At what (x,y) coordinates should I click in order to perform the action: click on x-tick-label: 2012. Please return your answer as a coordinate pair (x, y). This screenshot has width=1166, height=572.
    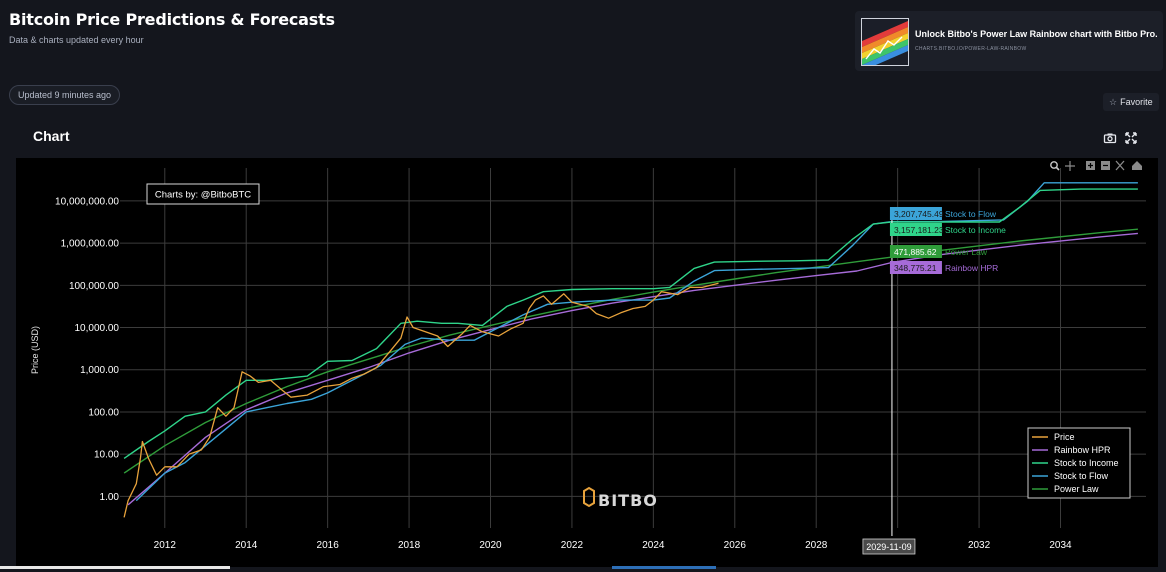
    Looking at the image, I should click on (165, 545).